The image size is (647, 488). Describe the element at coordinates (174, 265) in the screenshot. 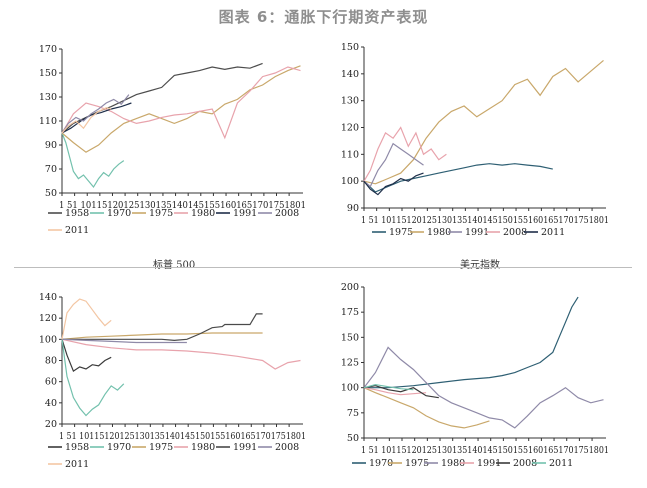

I see `caption-sp500: 标普 500` at that location.